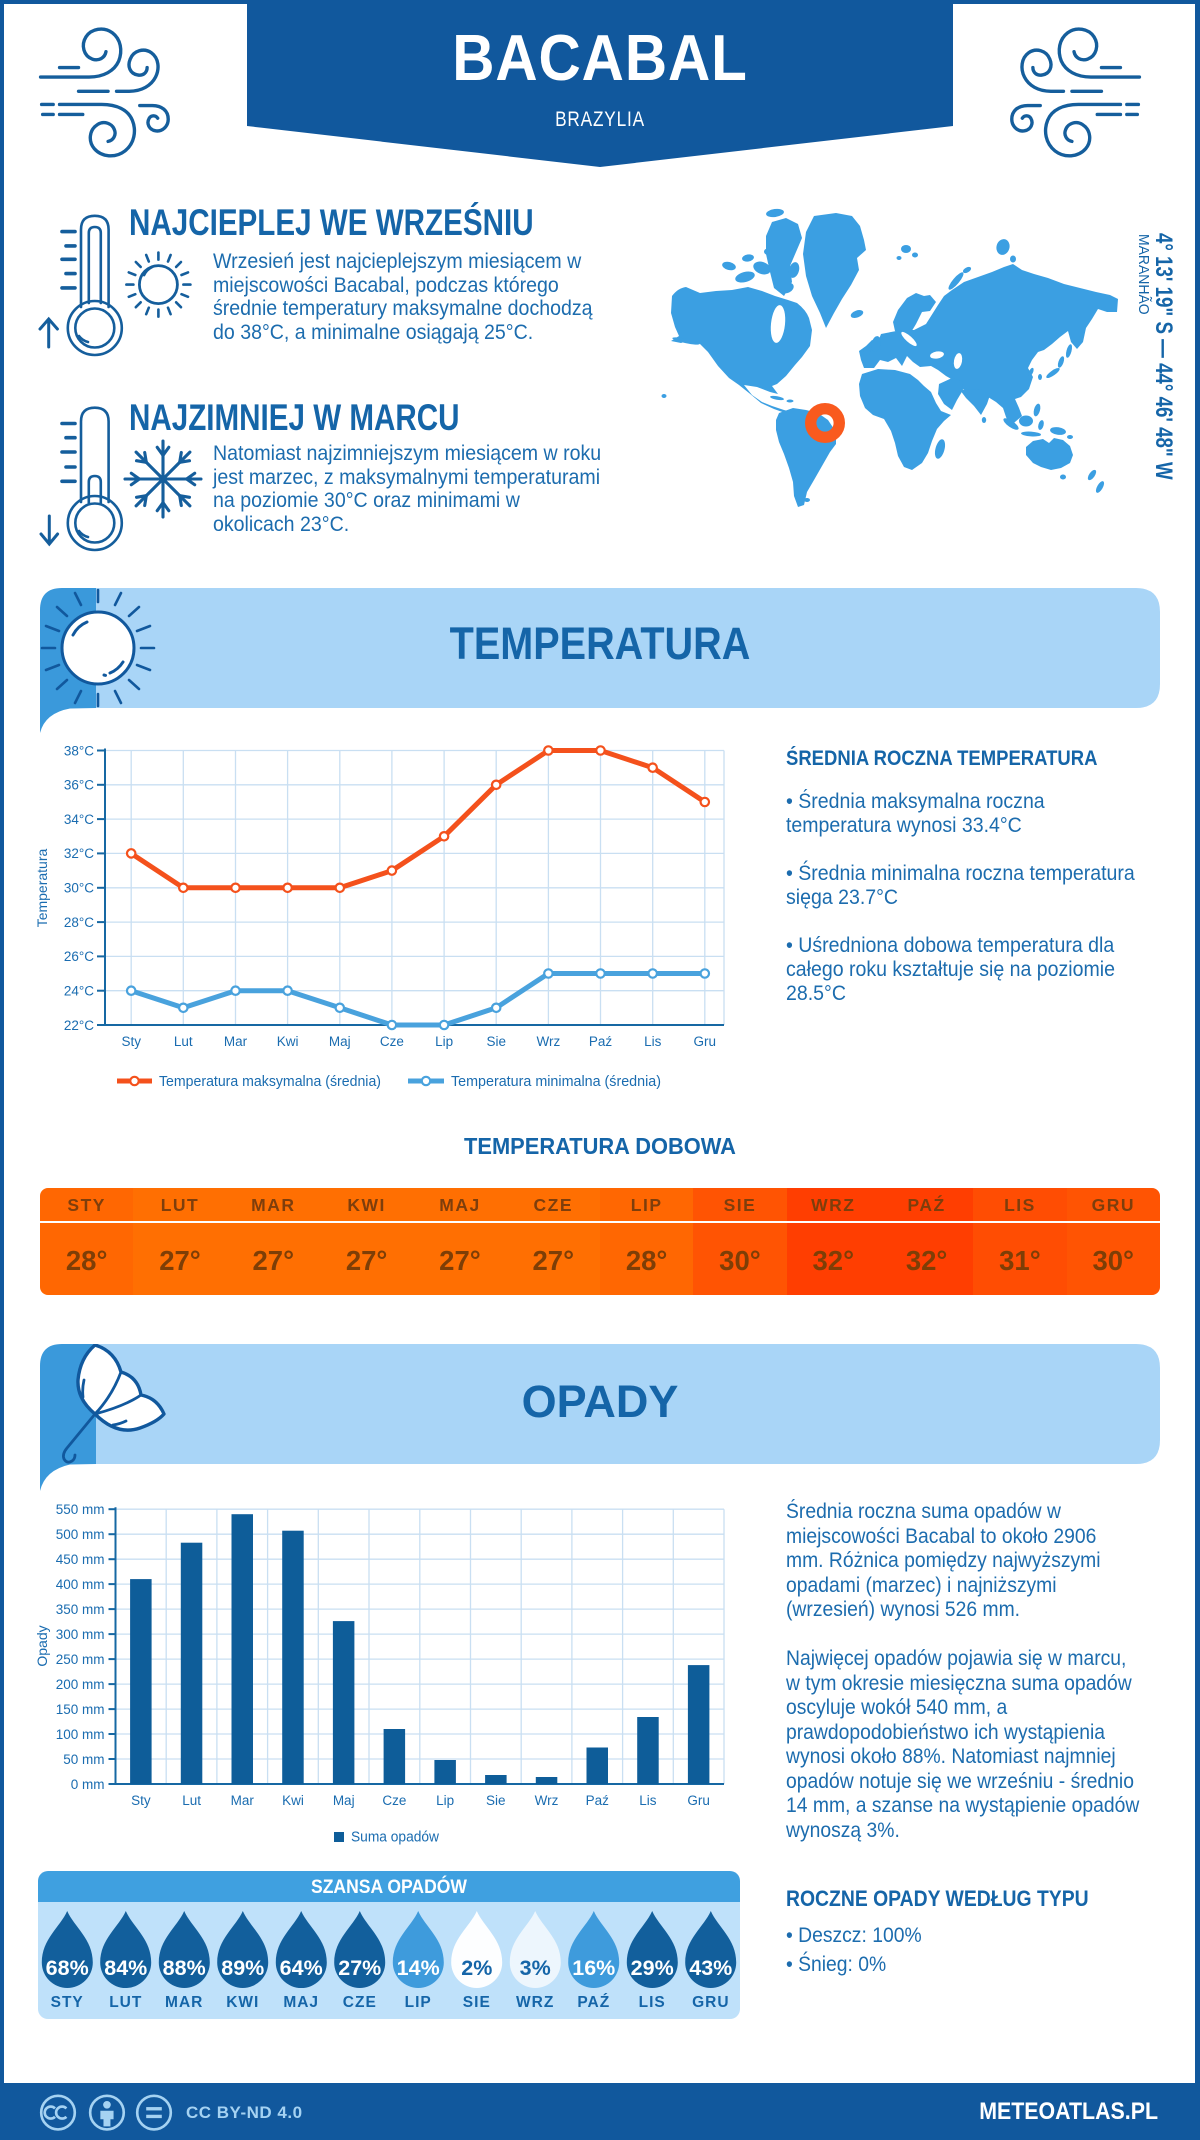 This screenshot has height=2140, width=1200. Describe the element at coordinates (80, 1734) in the screenshot. I see `svg-text: 100 mm` at that location.